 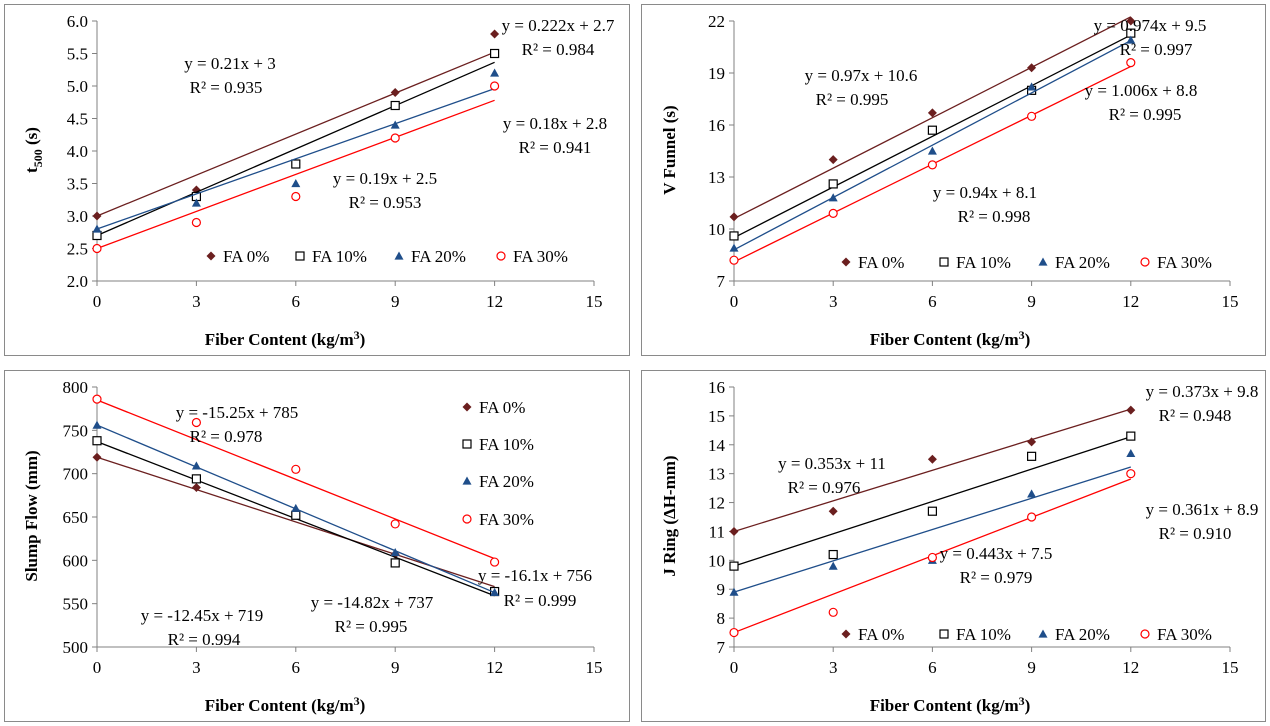 What do you see at coordinates (716, 560) in the screenshot?
I see `y-tick-label: 10` at bounding box center [716, 560].